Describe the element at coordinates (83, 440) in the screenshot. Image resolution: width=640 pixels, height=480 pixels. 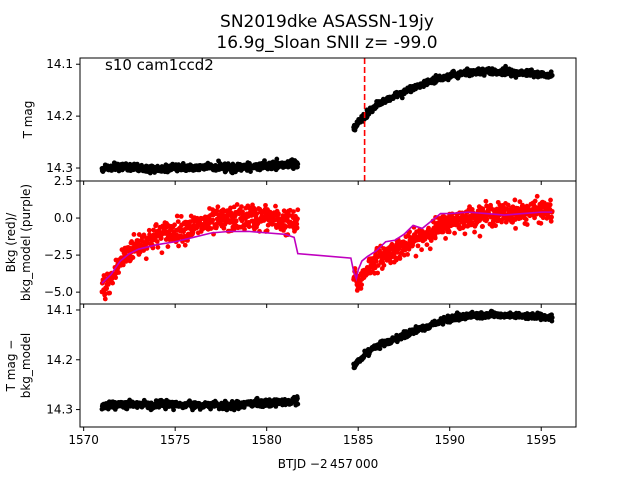
I see `x-tick-label: 1570` at that location.